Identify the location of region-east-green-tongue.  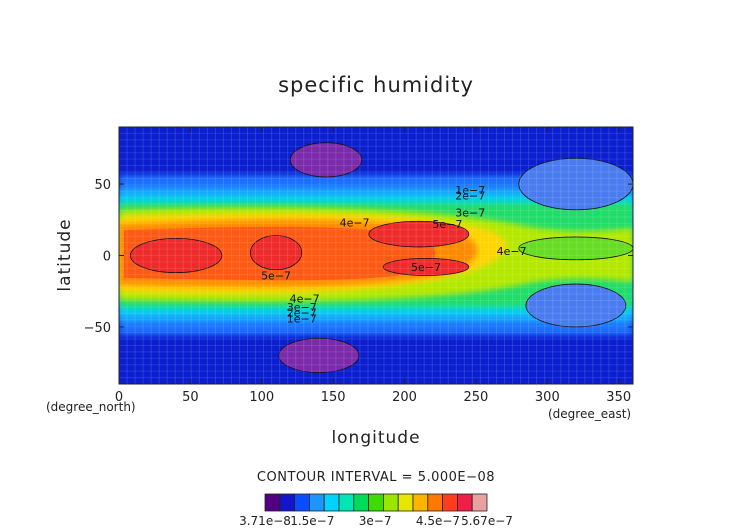
(575, 248).